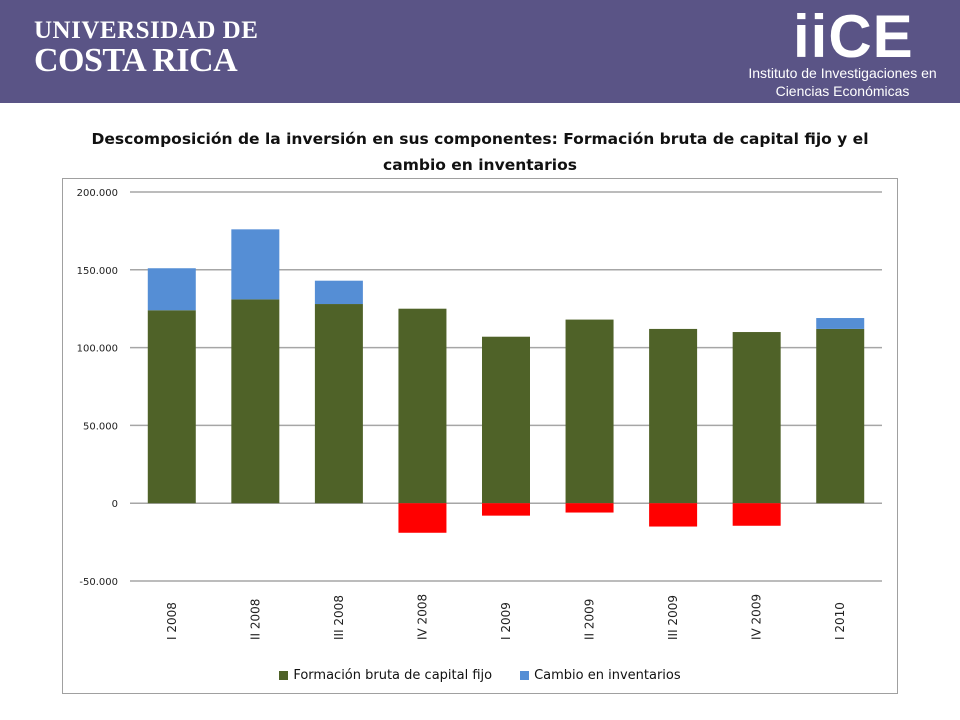  What do you see at coordinates (422, 617) in the screenshot?
I see `x-tick-label: IV 2008` at bounding box center [422, 617].